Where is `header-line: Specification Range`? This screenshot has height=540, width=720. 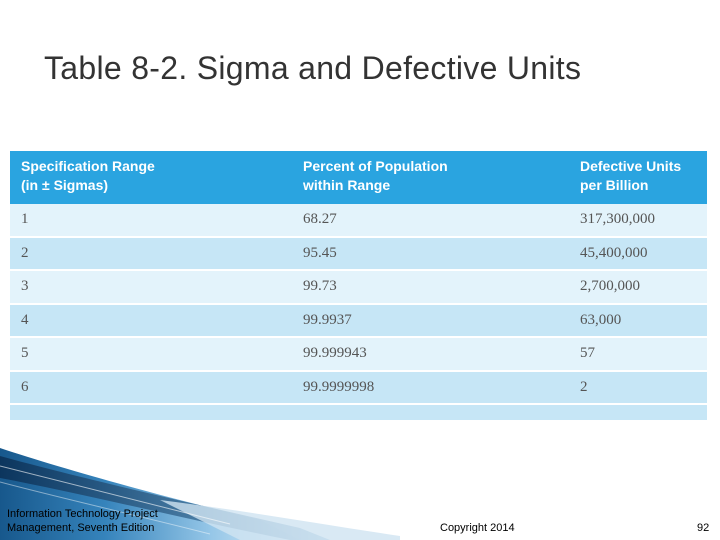
header-line: Specification Range is located at coordinates (88, 166).